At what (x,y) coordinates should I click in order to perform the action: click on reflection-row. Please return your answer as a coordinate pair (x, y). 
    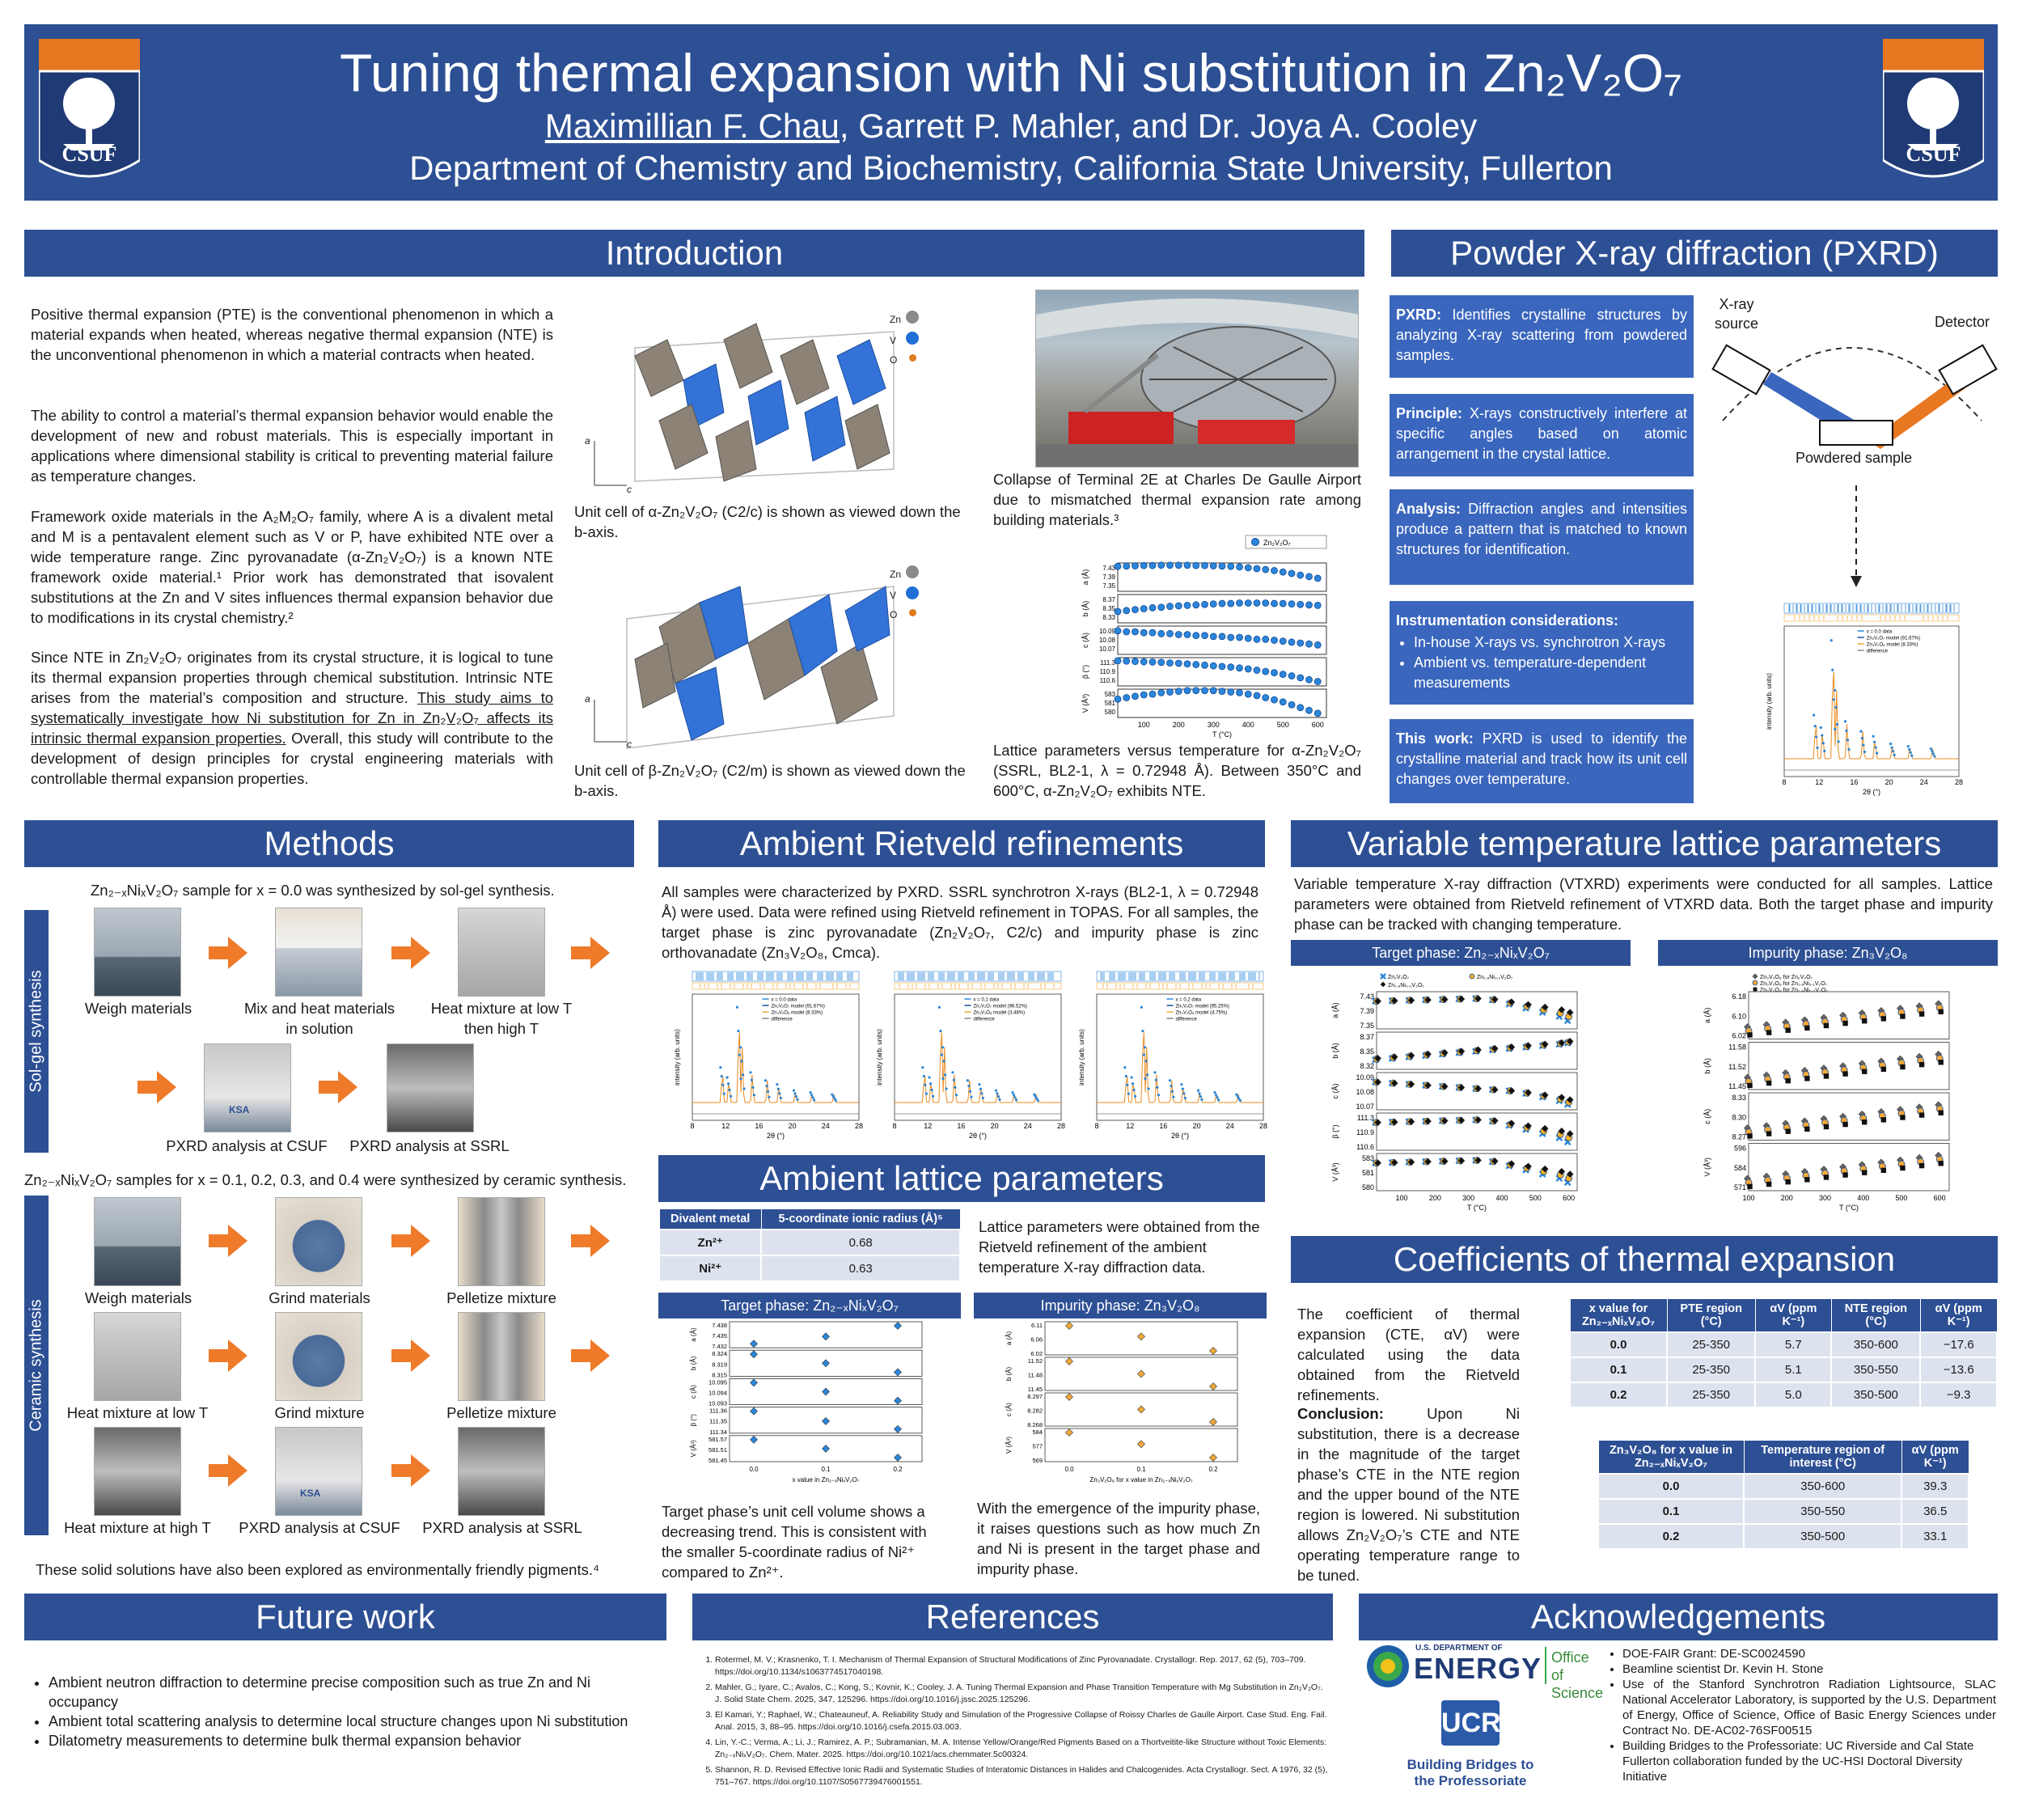
    Looking at the image, I should click on (776, 986).